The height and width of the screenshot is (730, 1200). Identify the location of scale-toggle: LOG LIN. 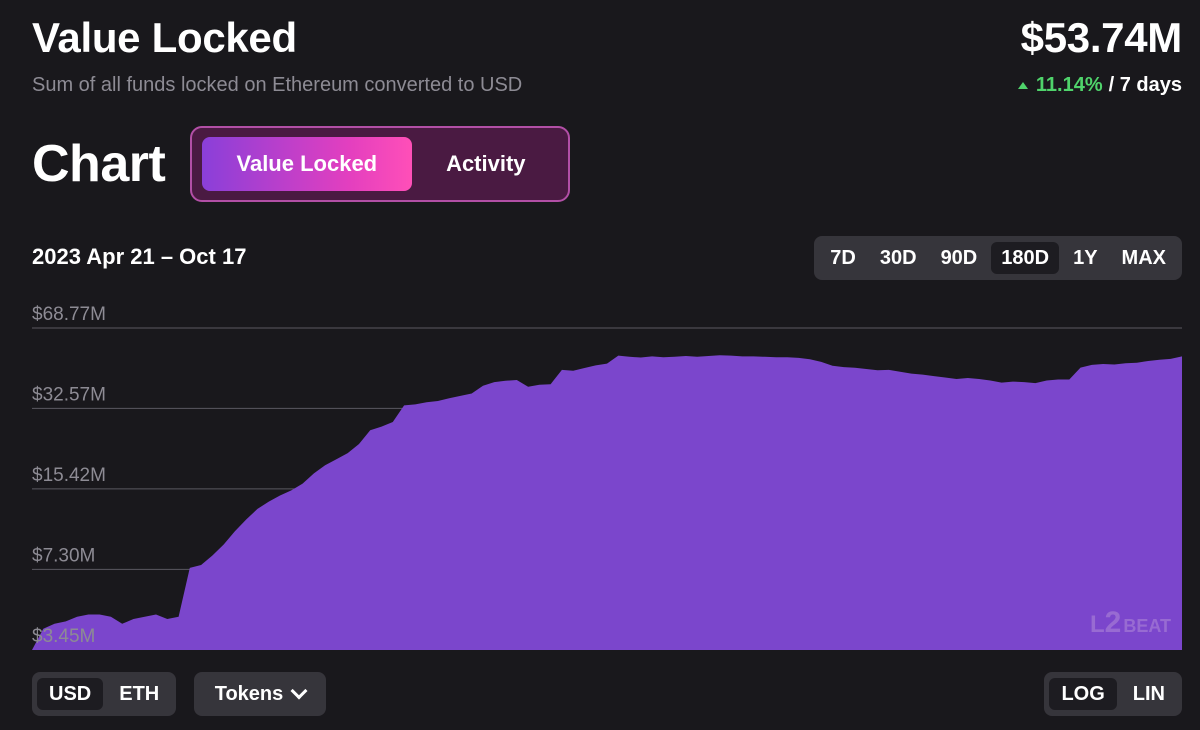
(1113, 694).